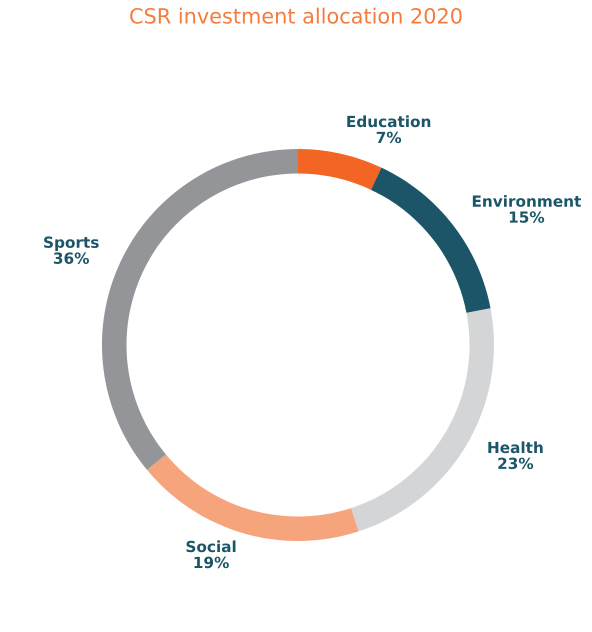  What do you see at coordinates (515, 447) in the screenshot?
I see `slice-label: Health` at bounding box center [515, 447].